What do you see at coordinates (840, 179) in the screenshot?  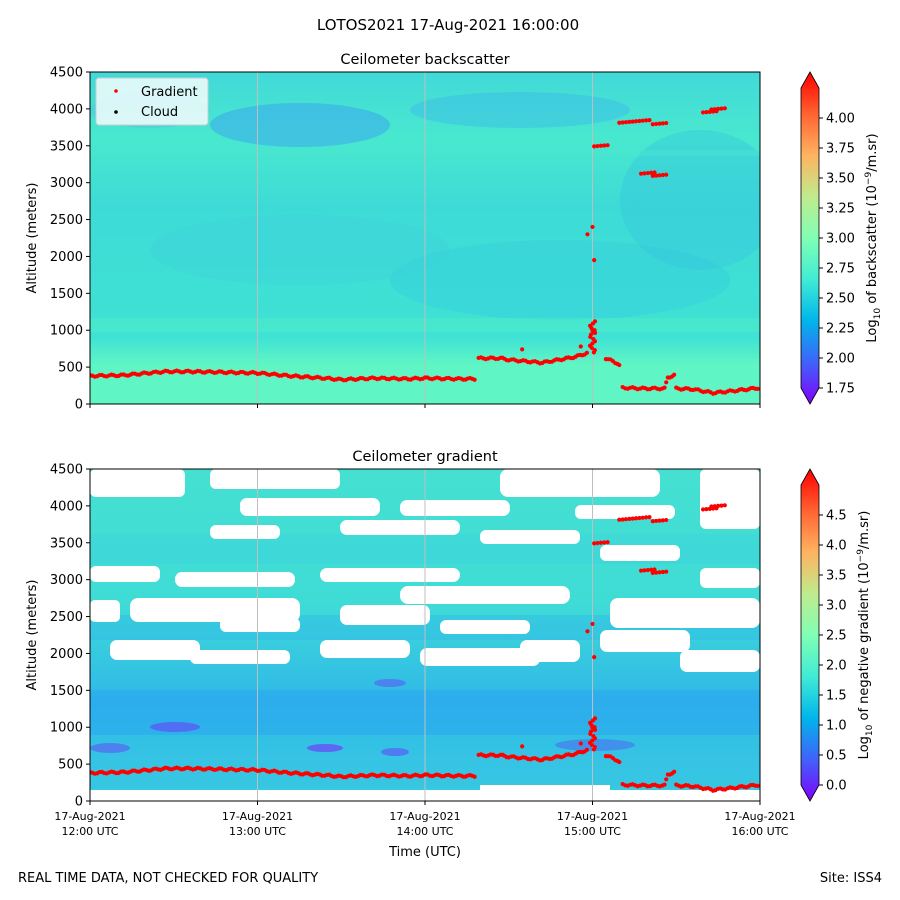 I see `colorbar-tick-label: 3.50` at bounding box center [840, 179].